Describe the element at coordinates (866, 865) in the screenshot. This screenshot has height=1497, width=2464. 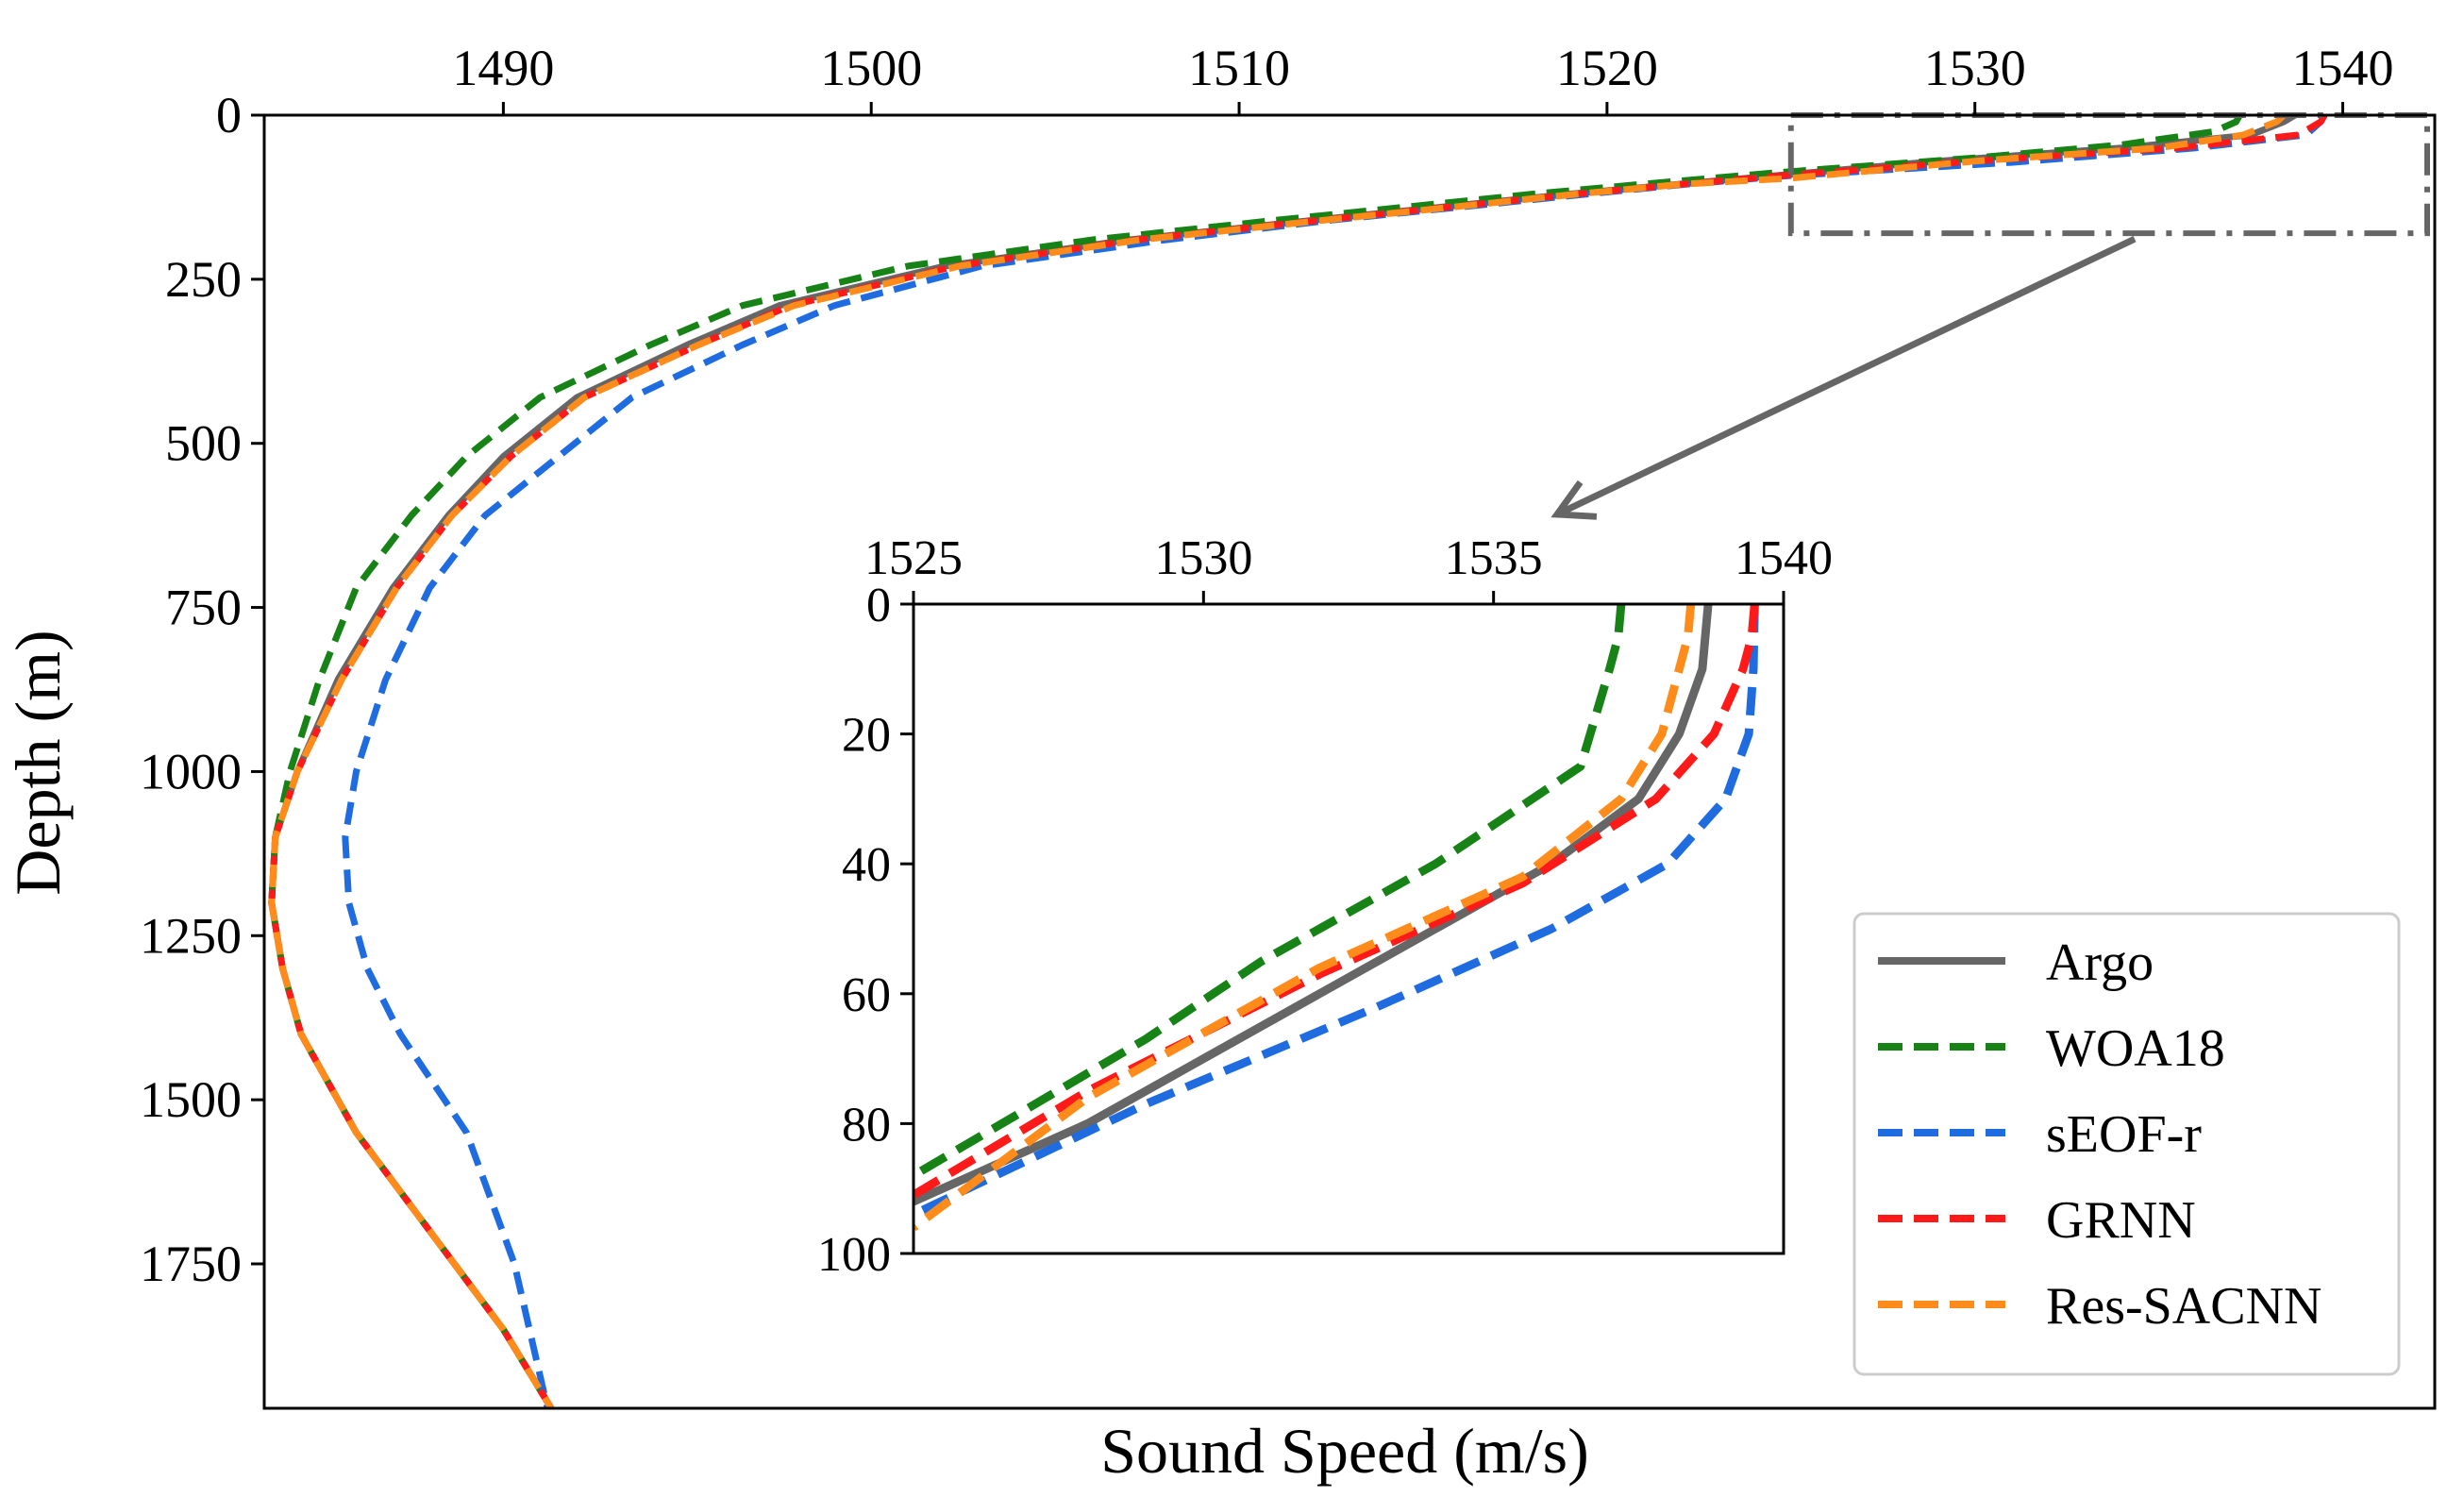
I see `inset-y-tick-label: 40` at that location.